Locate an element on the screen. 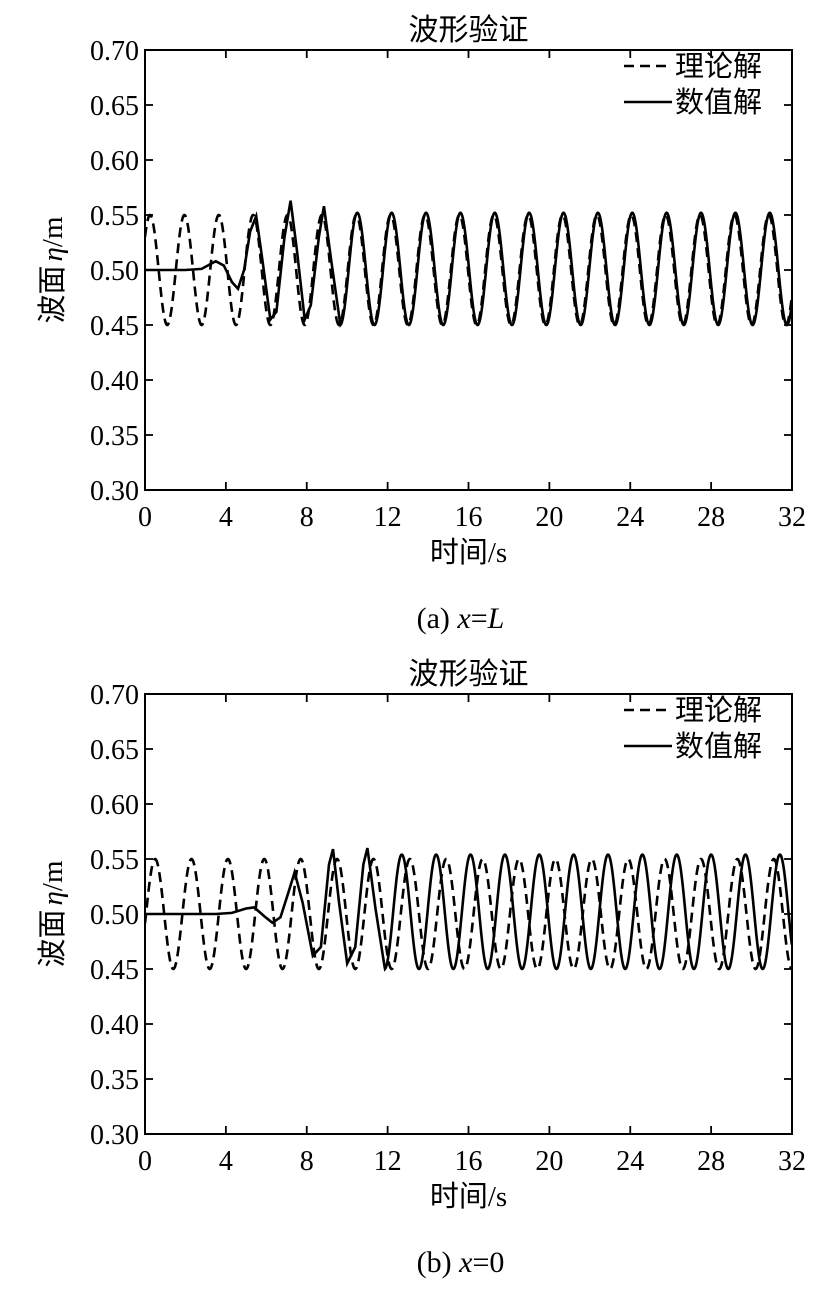 Image resolution: width=828 pixels, height=1290 pixels. panel-caption: (a) x=L is located at coordinates (461, 618).